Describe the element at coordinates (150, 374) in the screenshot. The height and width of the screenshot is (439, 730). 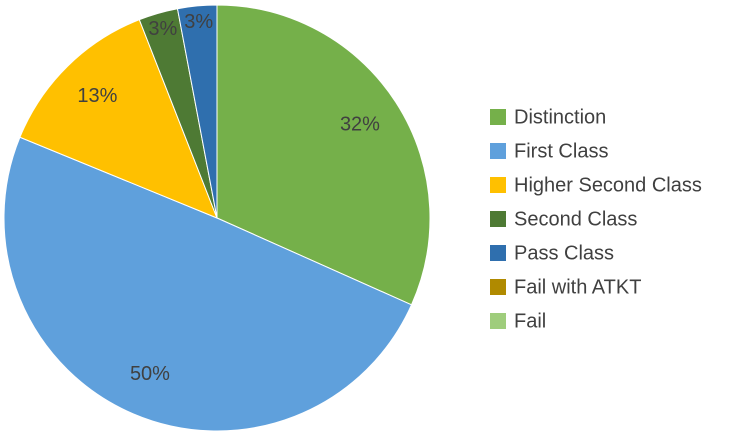
I see `data-label: 50%` at that location.